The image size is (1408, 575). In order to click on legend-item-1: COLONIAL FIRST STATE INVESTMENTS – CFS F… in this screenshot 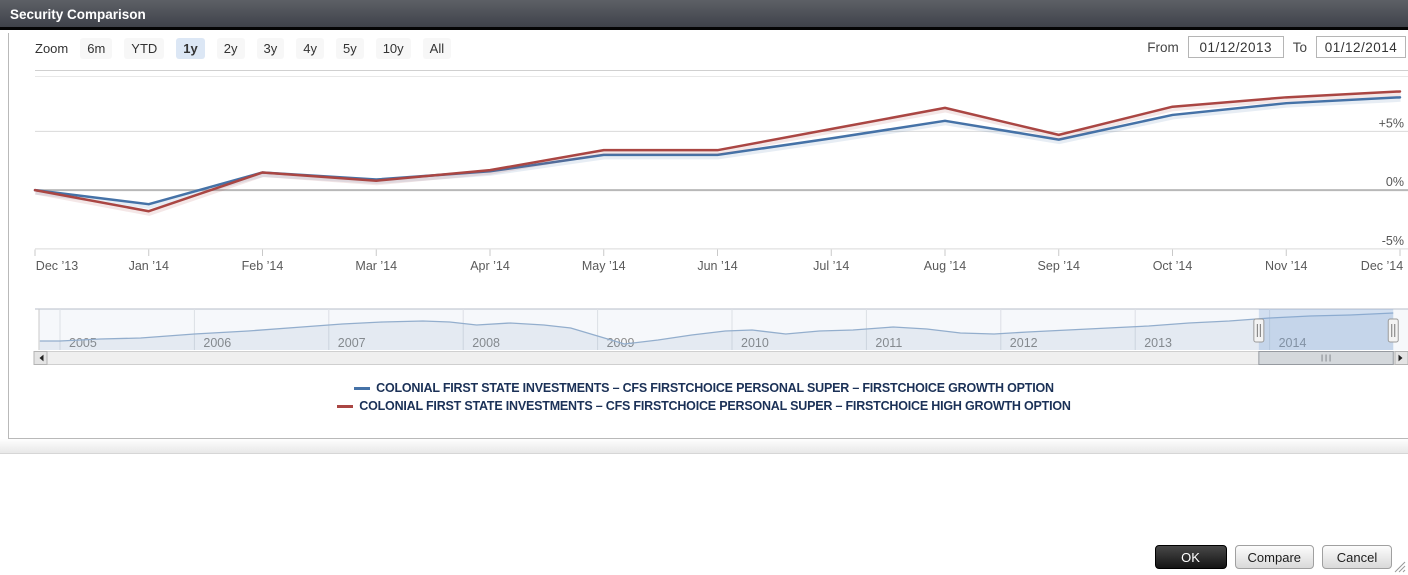, I will do `click(704, 406)`.